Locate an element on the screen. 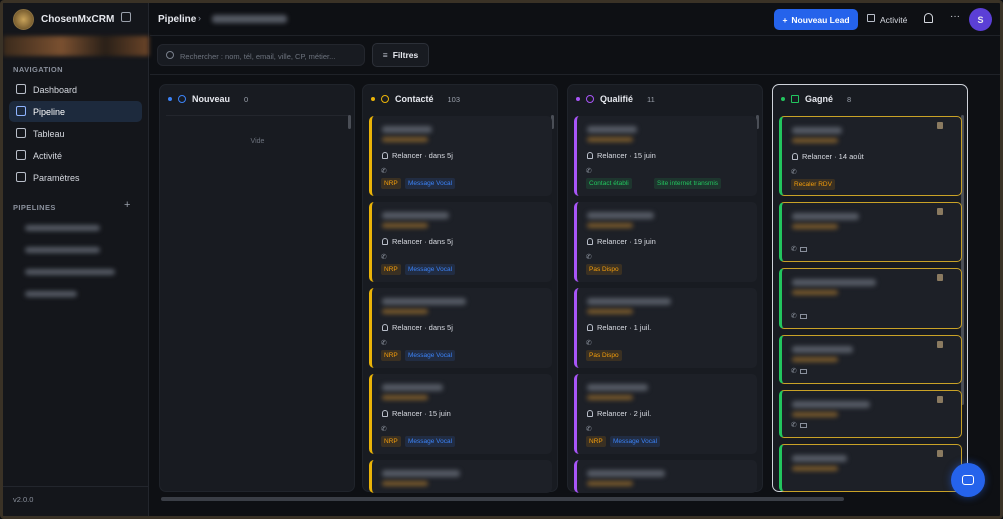 This screenshot has width=1003, height=519. column-count: 8 is located at coordinates (849, 99).